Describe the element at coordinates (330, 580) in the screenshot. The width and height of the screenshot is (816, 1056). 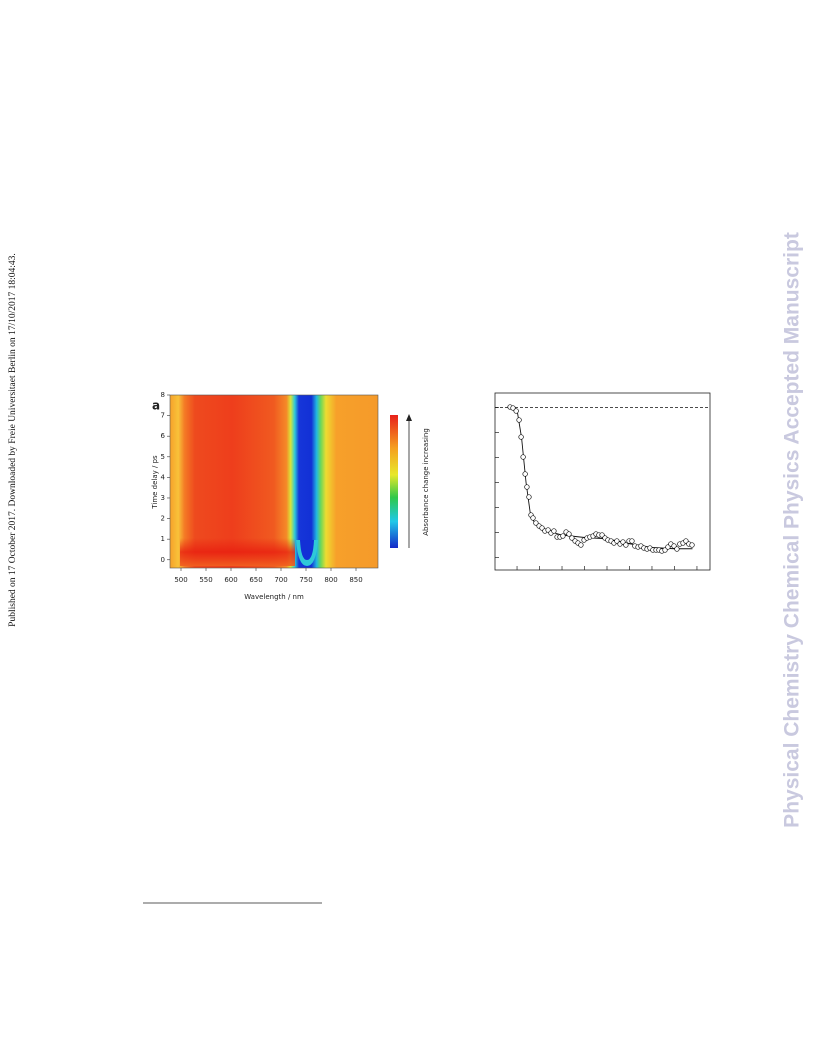
I see `x-tick-label: 800` at that location.